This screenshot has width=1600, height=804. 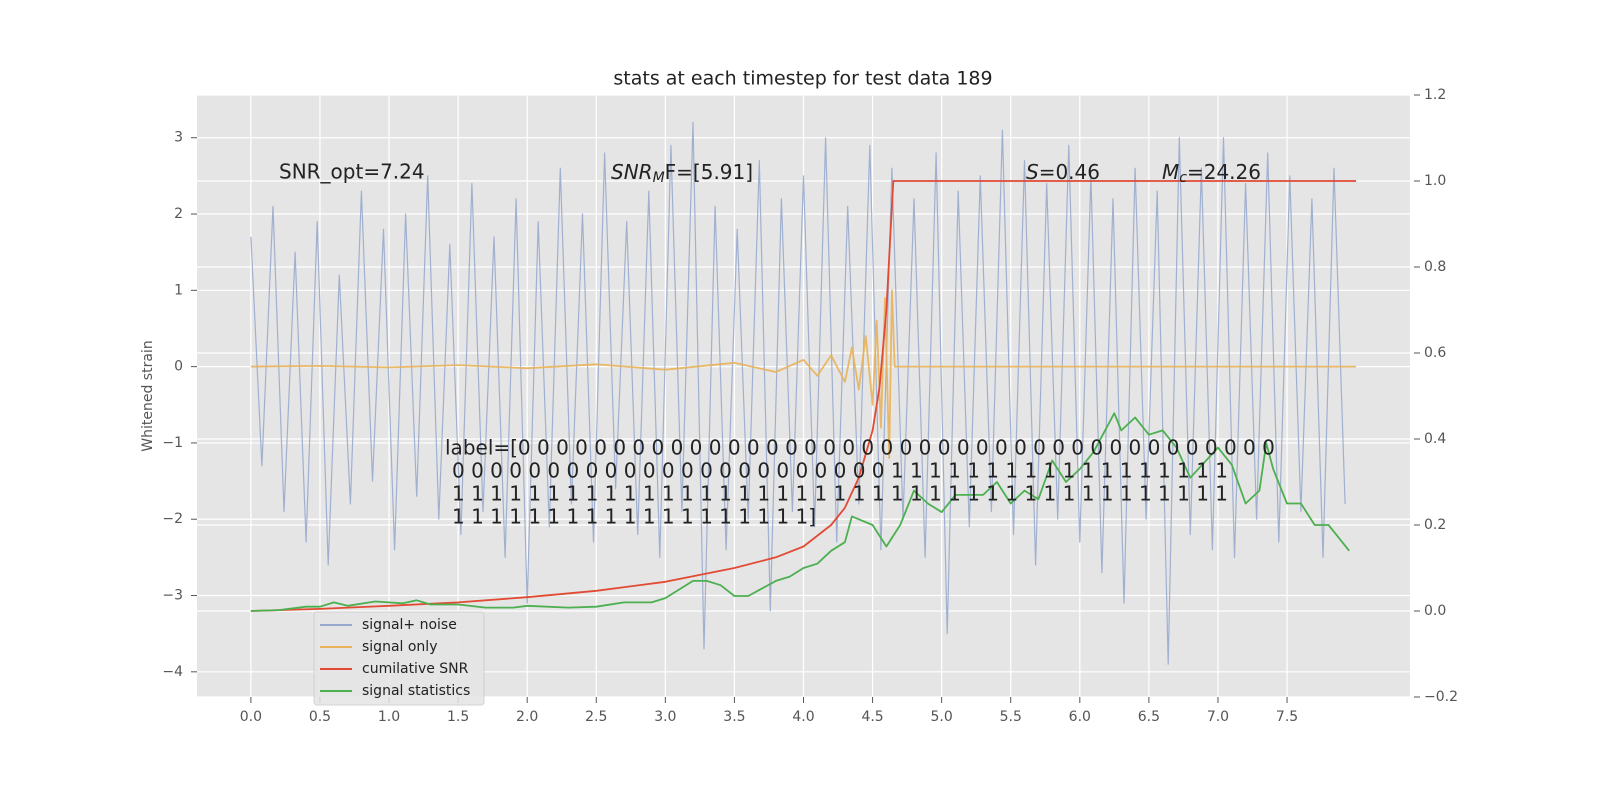 I want to click on x-tick-label: 3.0, so click(x=665, y=717).